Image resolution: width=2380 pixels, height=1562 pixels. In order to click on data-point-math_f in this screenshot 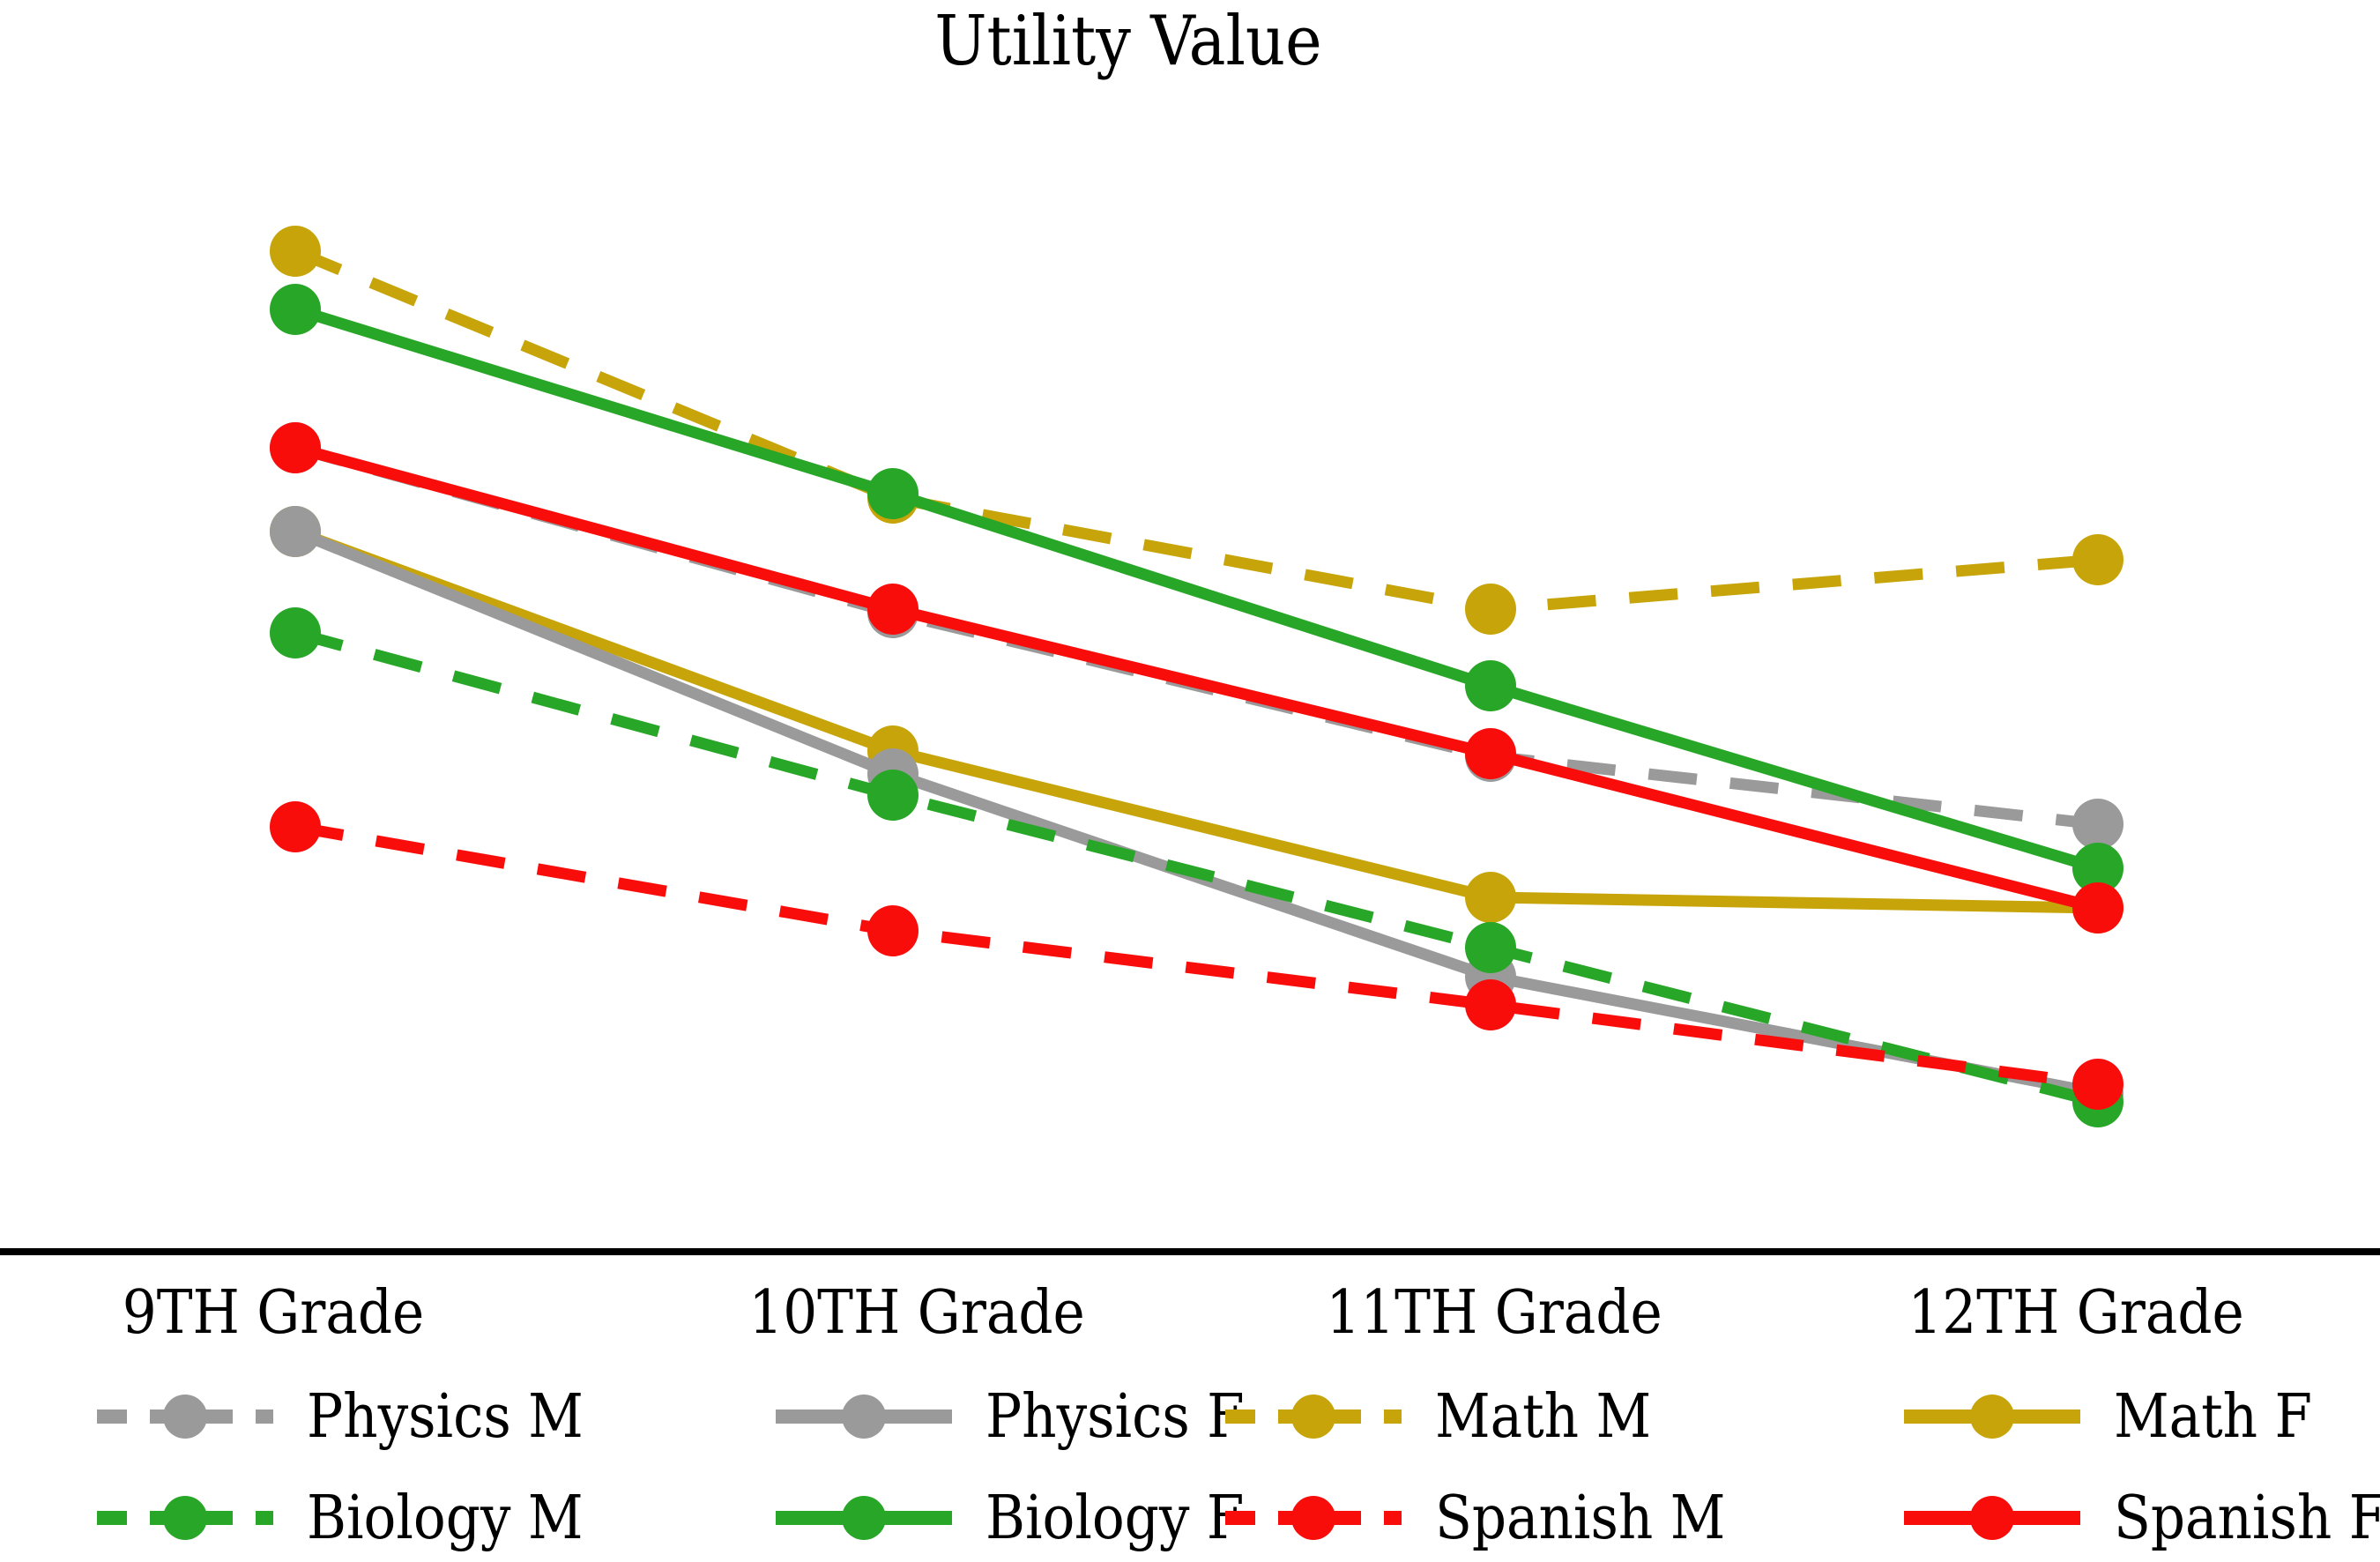, I will do `click(1491, 897)`.